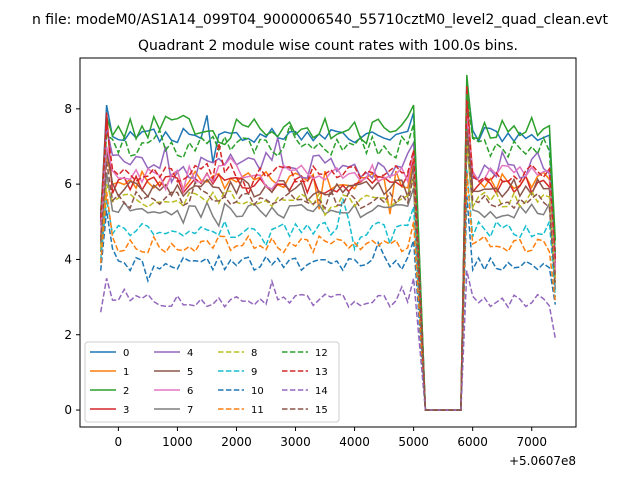  I want to click on legend-label-1: 1, so click(126, 372).